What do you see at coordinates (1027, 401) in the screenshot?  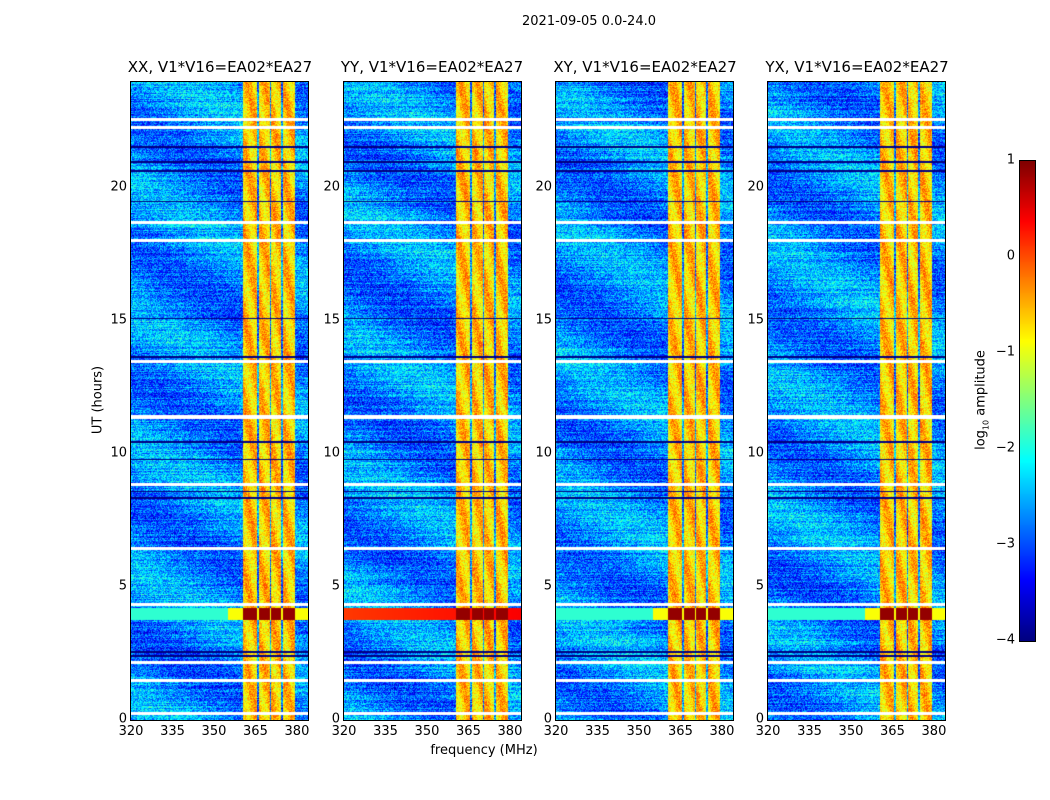 I see `colorbar` at bounding box center [1027, 401].